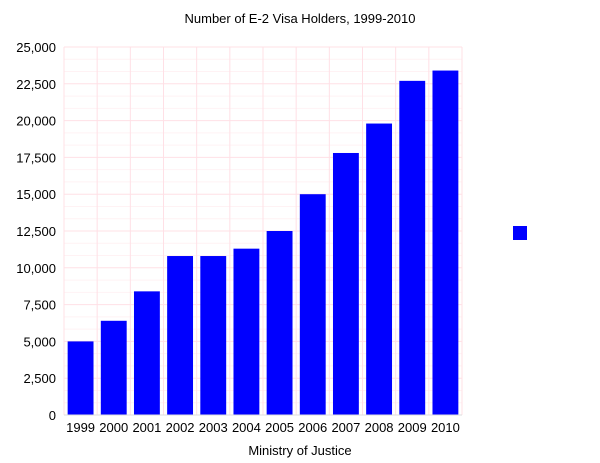 This screenshot has width=600, height=463. Describe the element at coordinates (246, 427) in the screenshot. I see `x-tick-label: 2004` at that location.